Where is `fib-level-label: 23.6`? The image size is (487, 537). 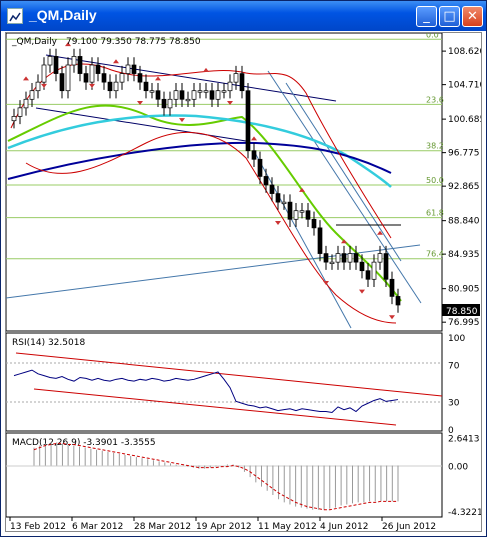 fib-level-label: 23.6 is located at coordinates (435, 99).